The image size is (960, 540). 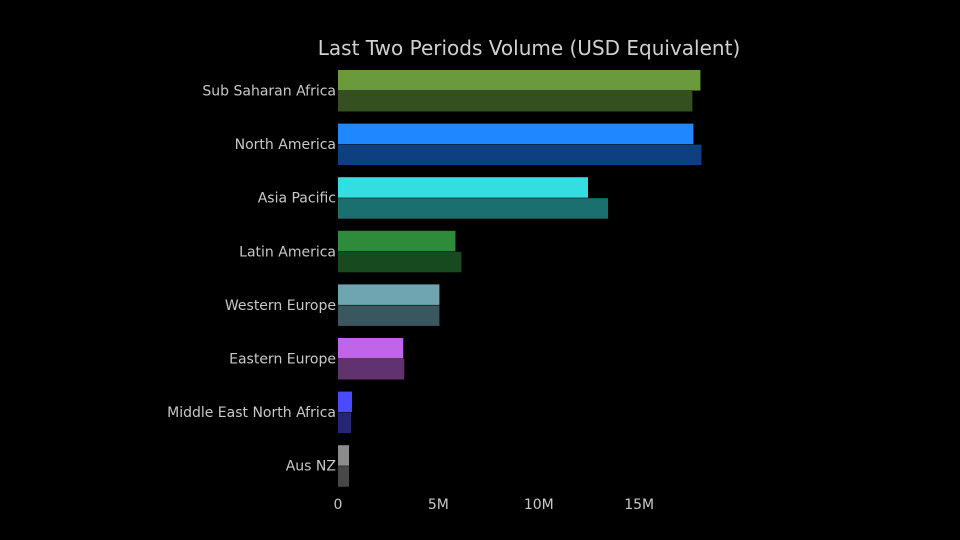 What do you see at coordinates (338, 505) in the screenshot?
I see `x-tick-label-0: 0` at bounding box center [338, 505].